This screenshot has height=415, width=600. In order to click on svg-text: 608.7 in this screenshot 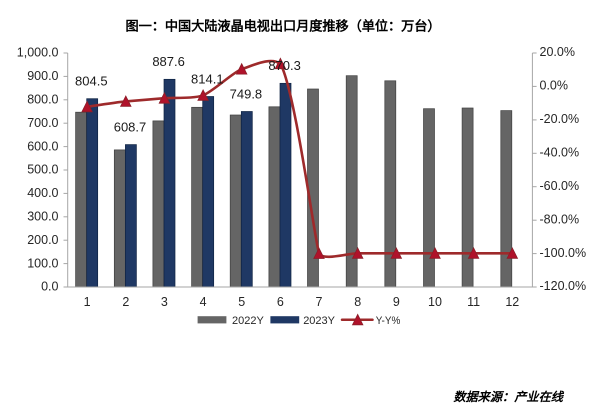, I will do `click(130, 126)`.